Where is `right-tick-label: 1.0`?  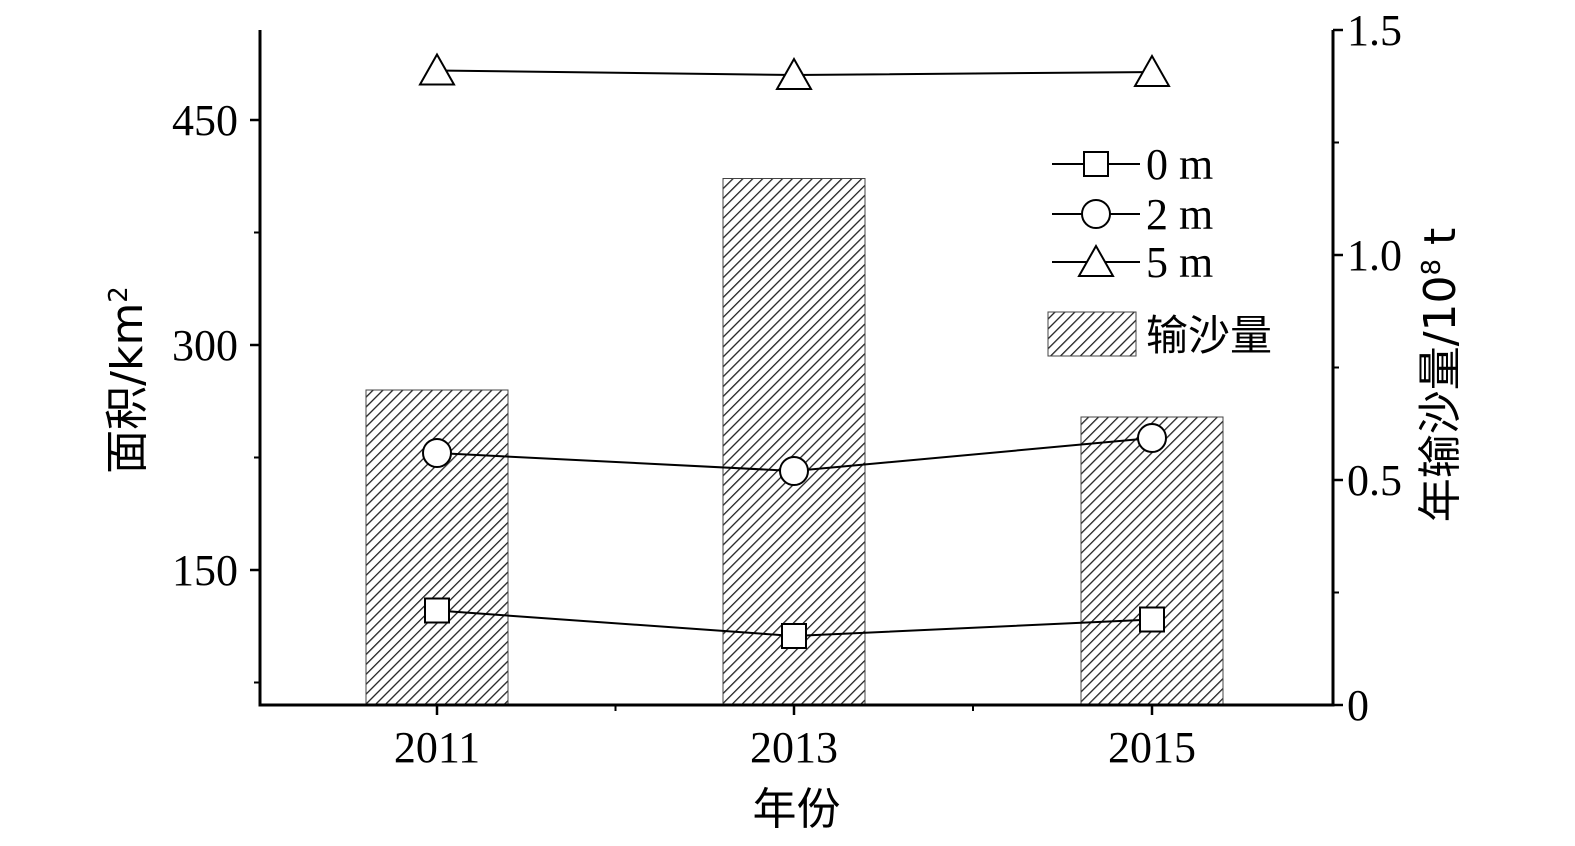 right-tick-label: 1.0 is located at coordinates (1374, 255).